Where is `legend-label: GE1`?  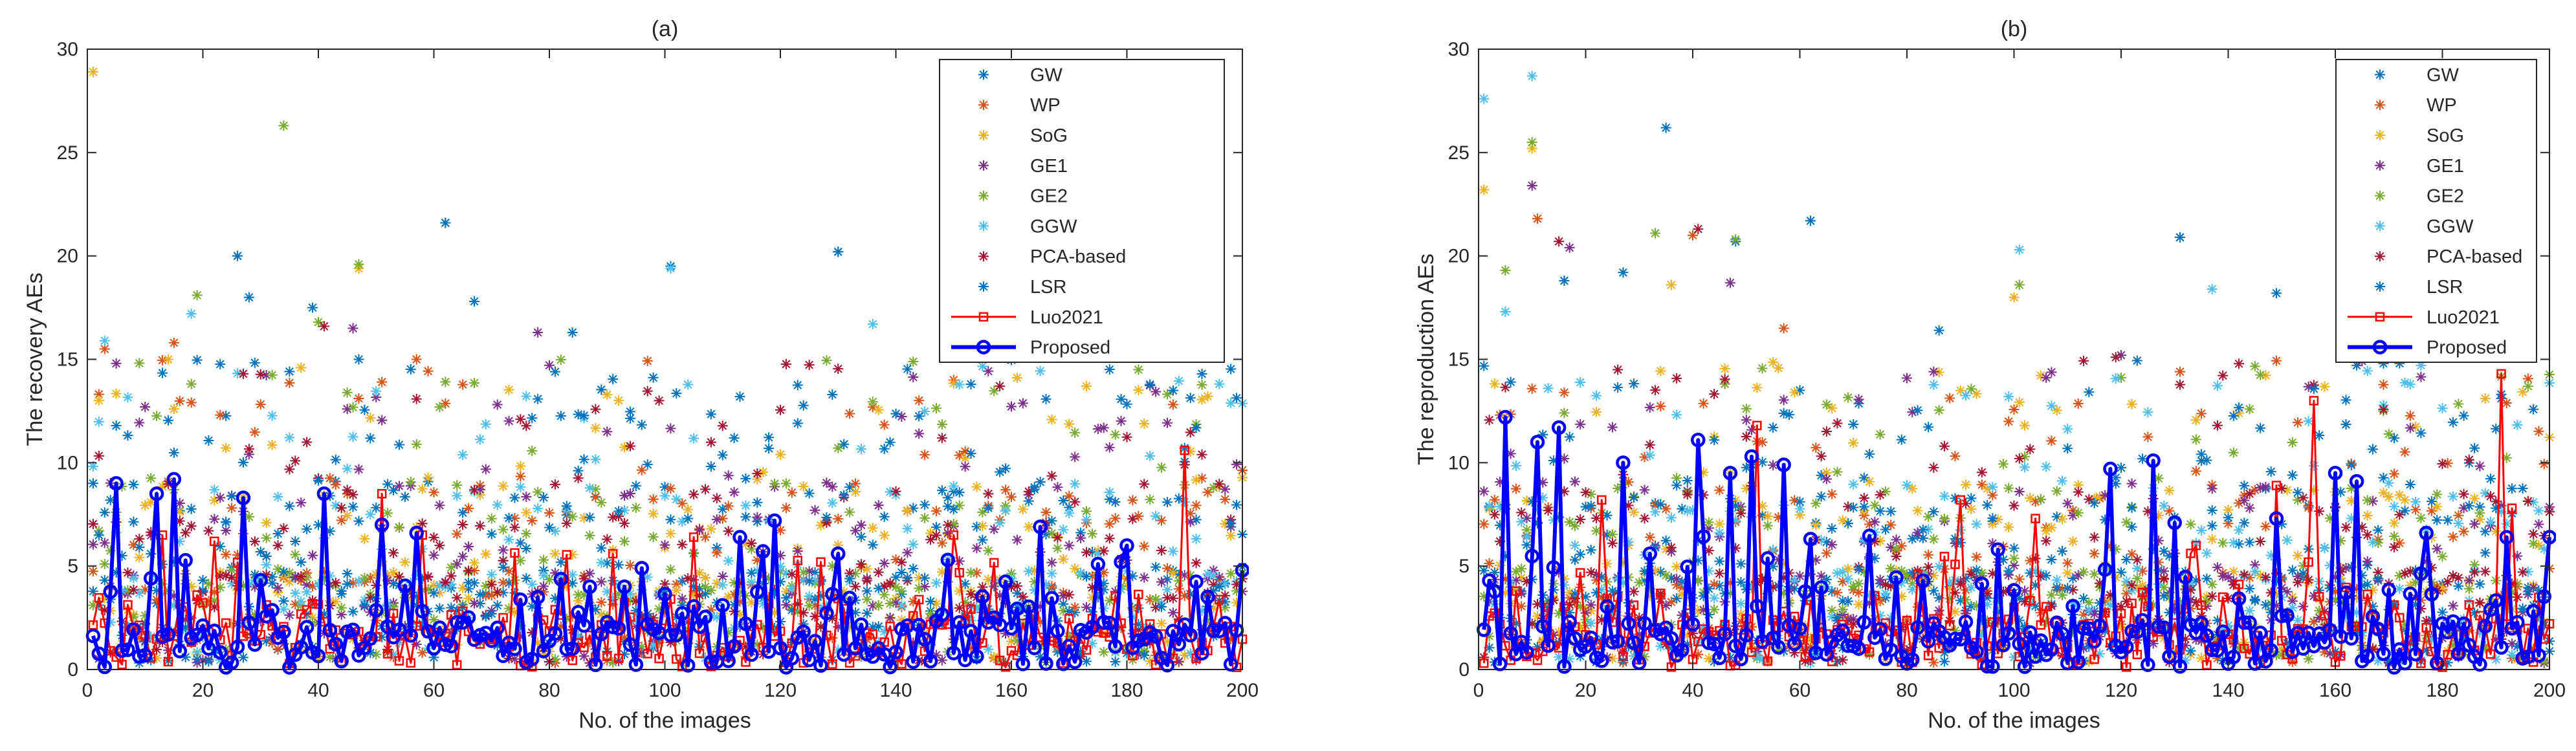 legend-label: GE1 is located at coordinates (1049, 166).